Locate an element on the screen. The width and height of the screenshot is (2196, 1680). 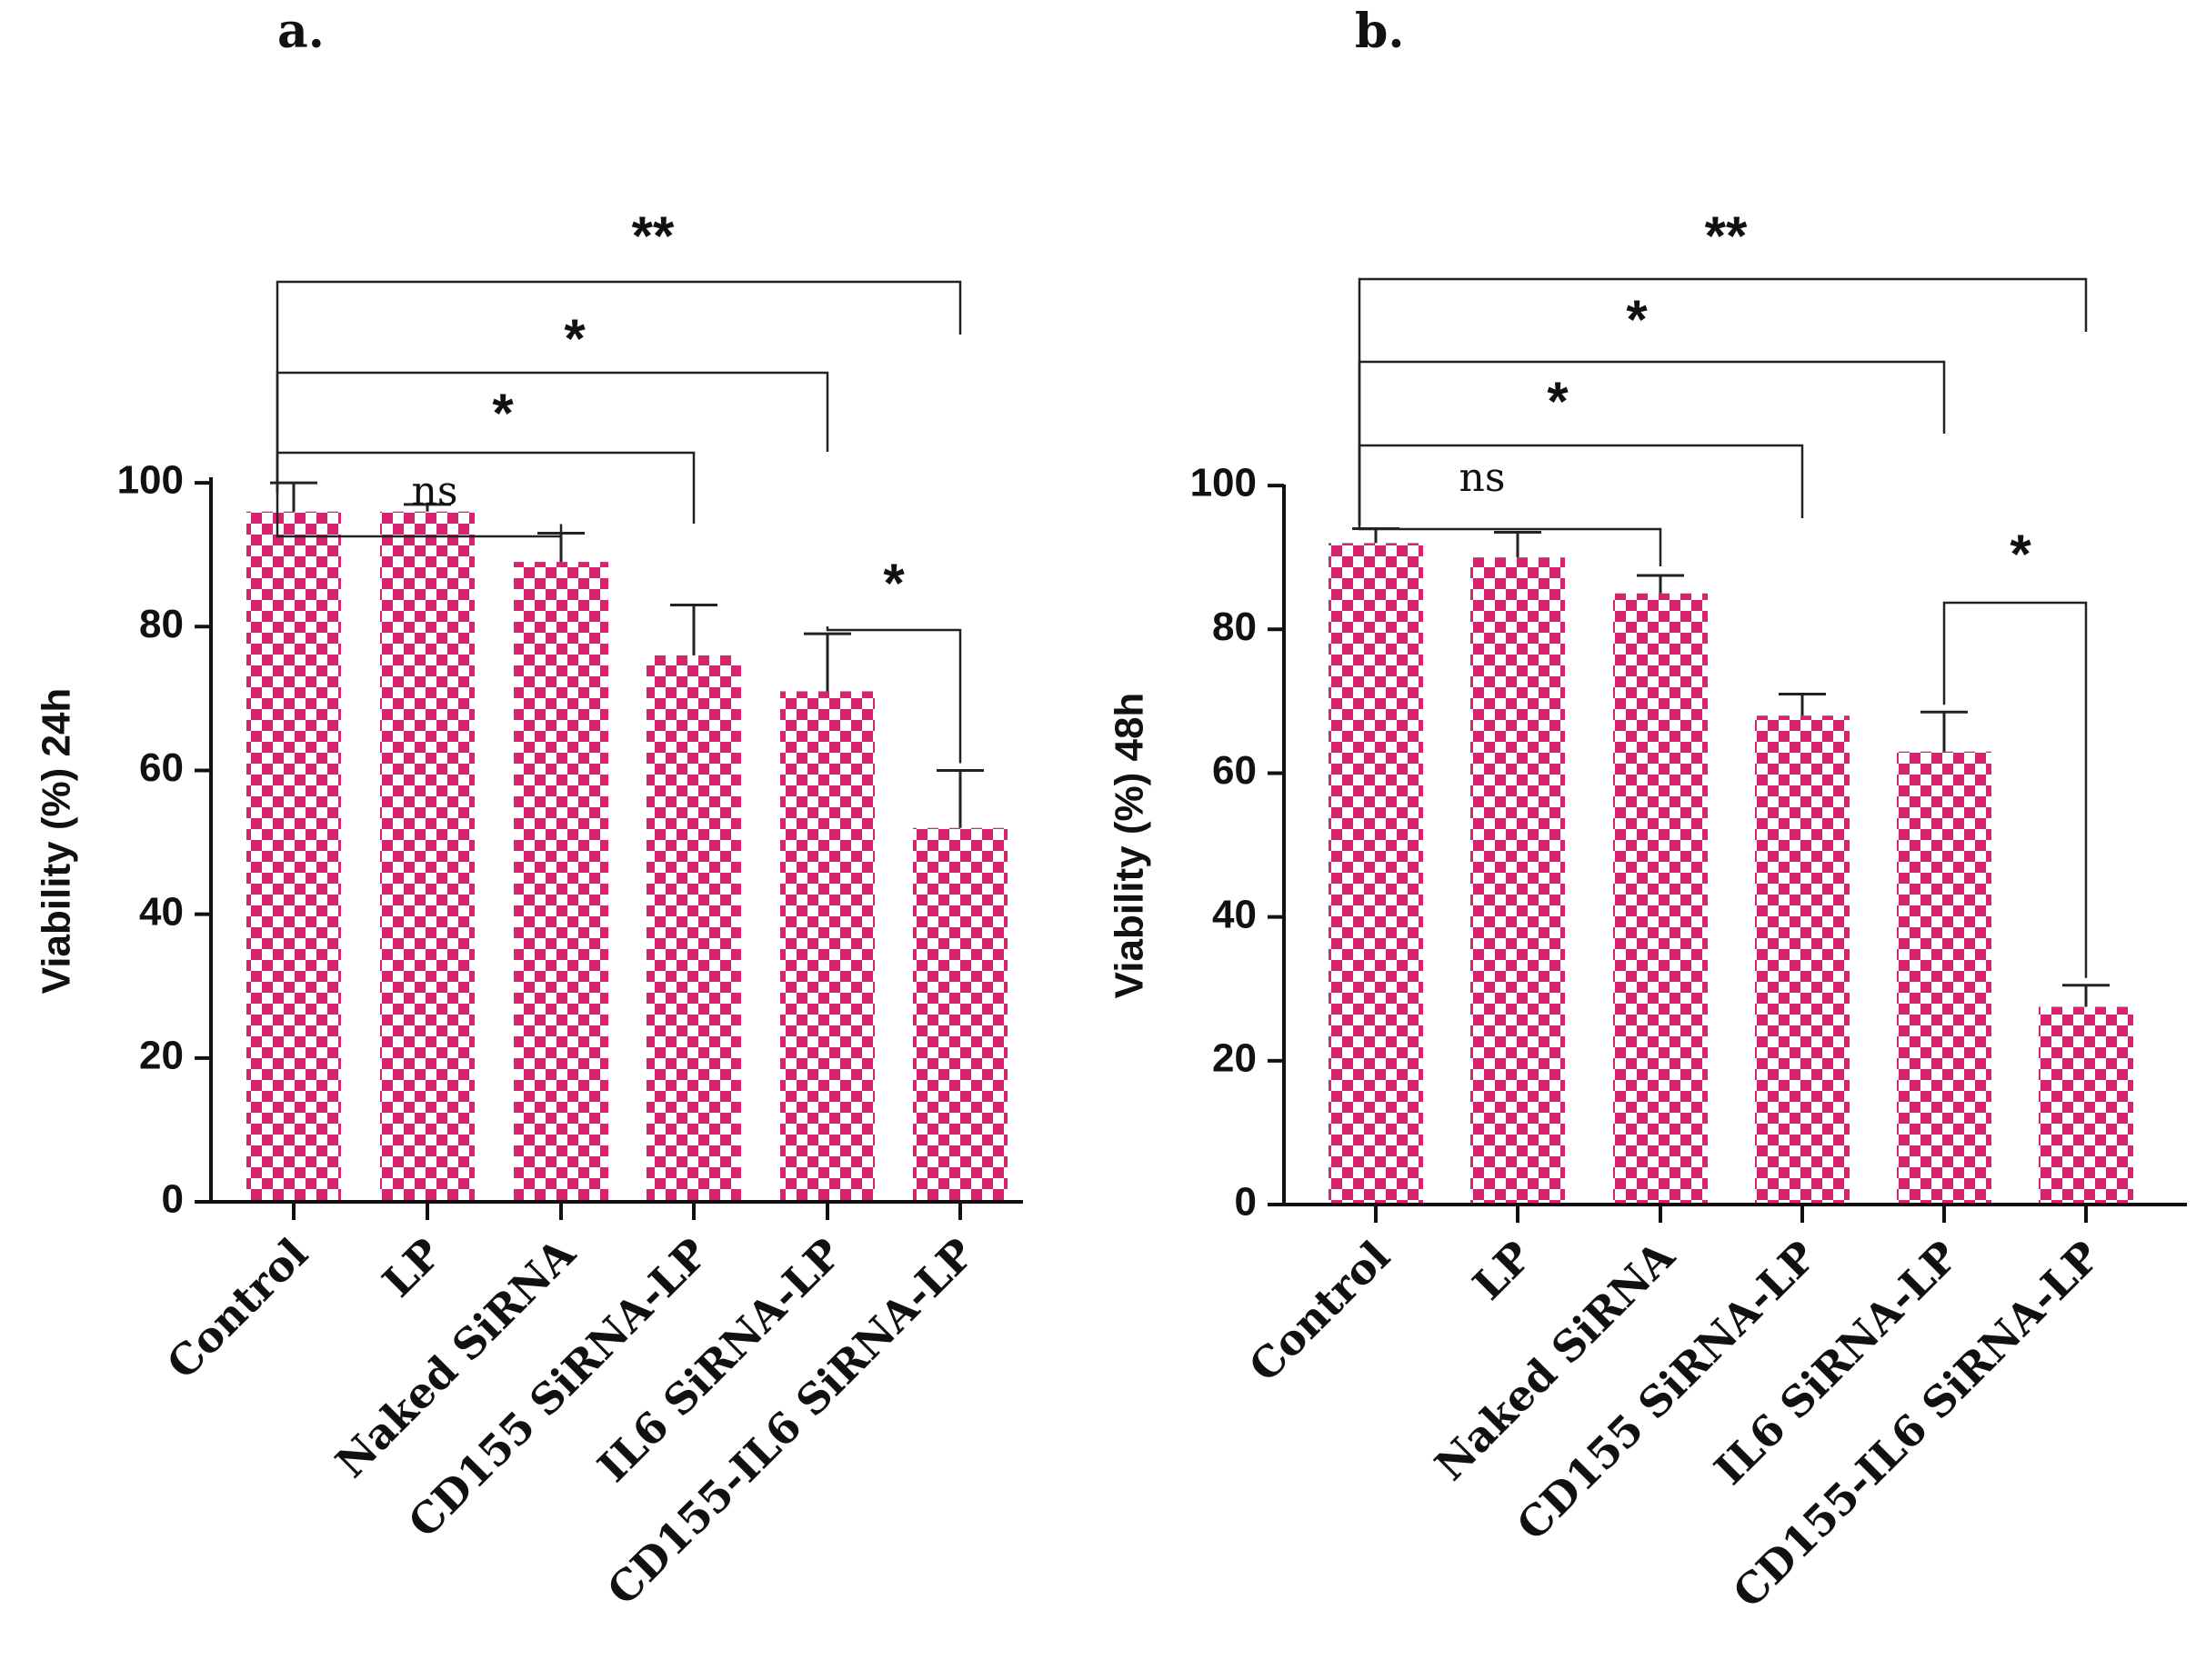
panel-label: a. is located at coordinates (301, 32).